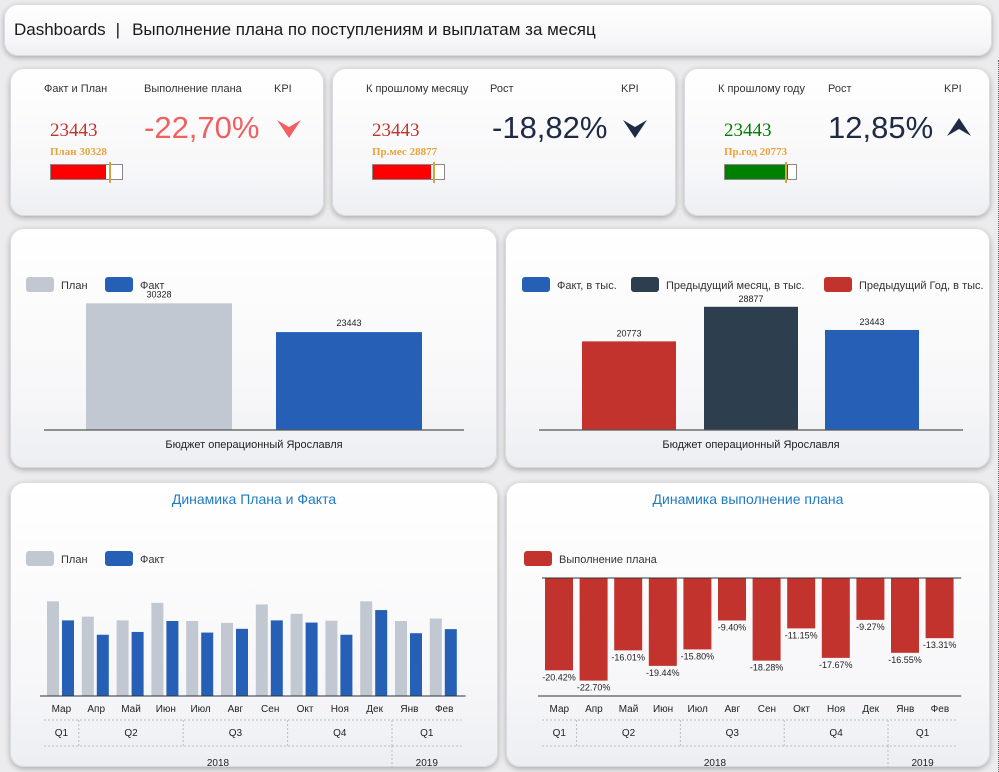 The height and width of the screenshot is (772, 999). I want to click on kpi-progress-fill, so click(78, 172).